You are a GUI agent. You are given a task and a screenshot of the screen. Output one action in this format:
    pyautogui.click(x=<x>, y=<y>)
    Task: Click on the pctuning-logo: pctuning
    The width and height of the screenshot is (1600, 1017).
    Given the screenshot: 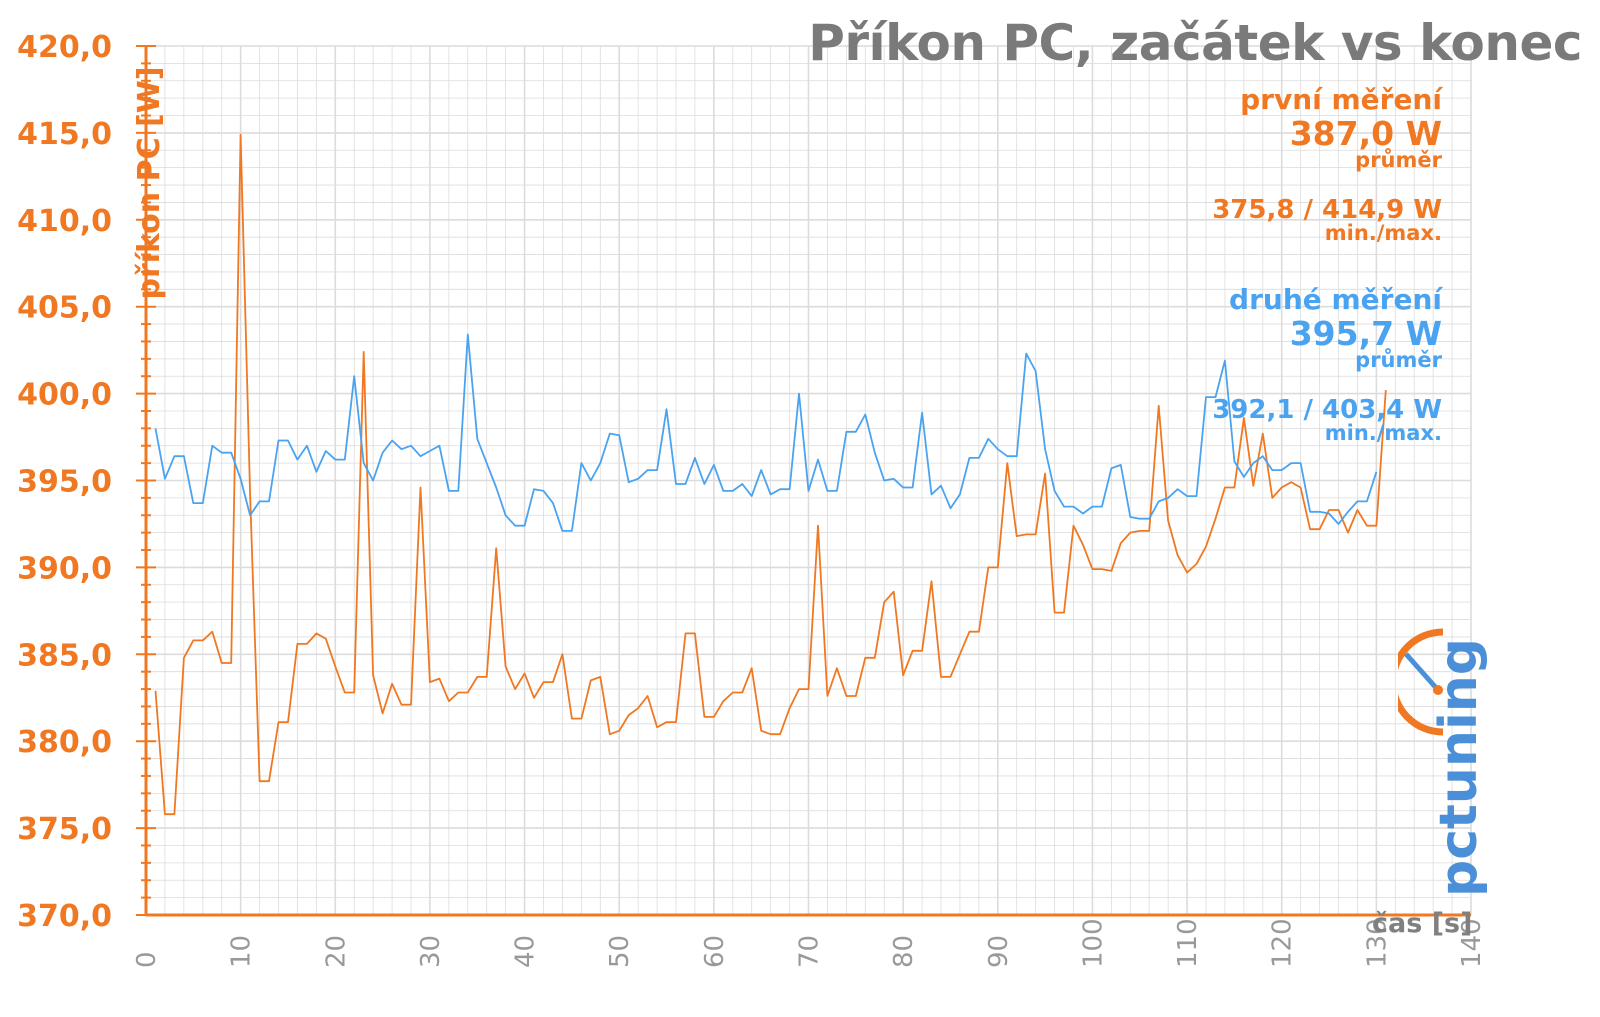 What is the action you would take?
    pyautogui.click(x=1443, y=762)
    